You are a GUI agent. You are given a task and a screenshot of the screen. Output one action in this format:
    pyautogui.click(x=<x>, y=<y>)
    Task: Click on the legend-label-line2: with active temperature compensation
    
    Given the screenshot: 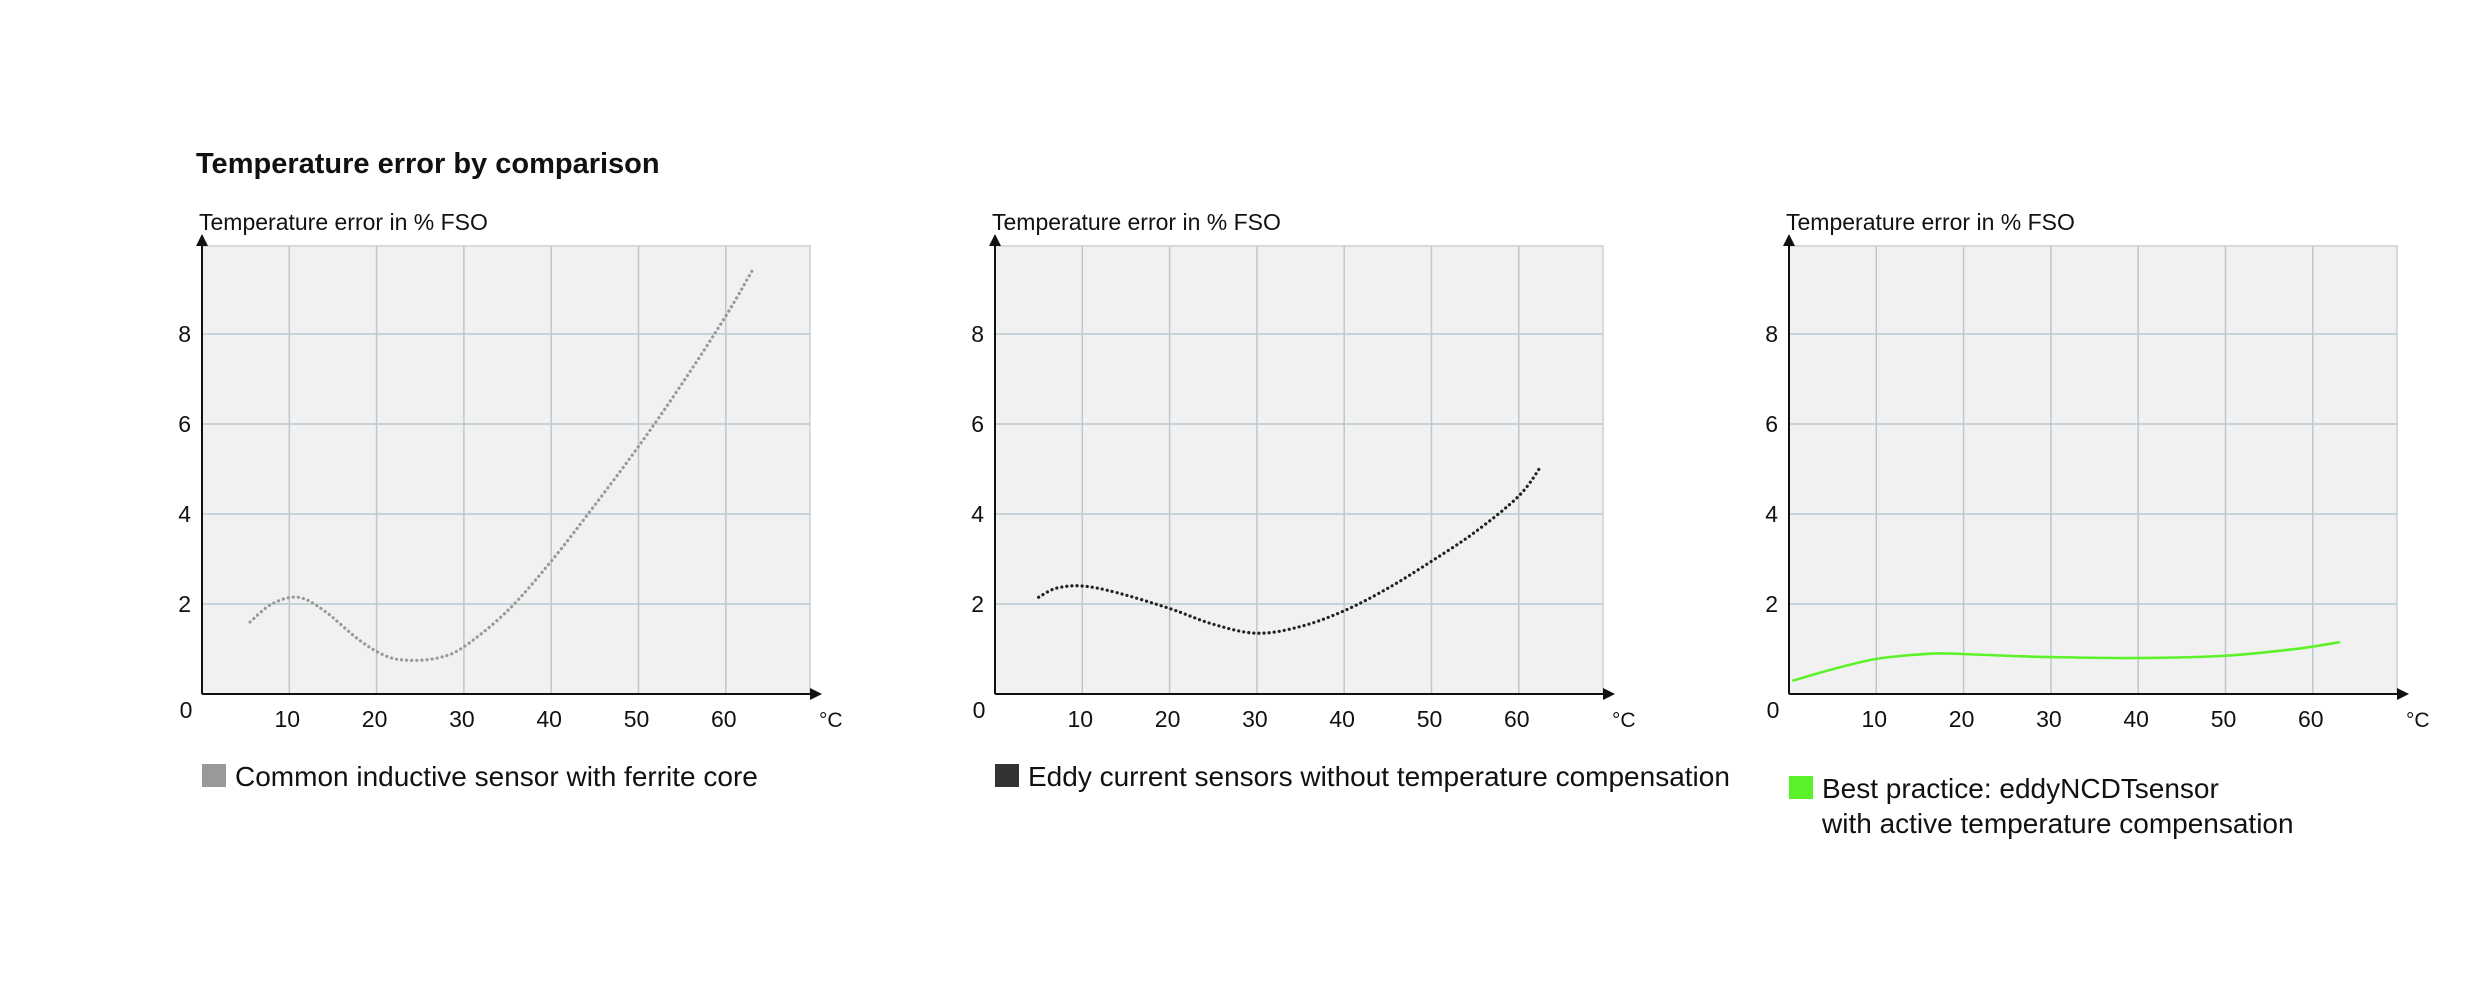 What is the action you would take?
    pyautogui.click(x=2057, y=823)
    